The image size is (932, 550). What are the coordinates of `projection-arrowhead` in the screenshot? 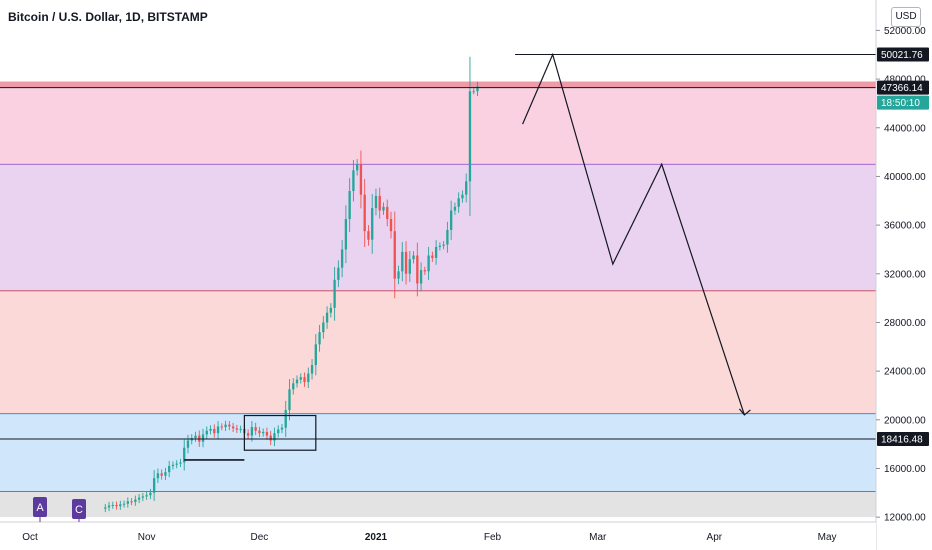 It's located at (744, 412).